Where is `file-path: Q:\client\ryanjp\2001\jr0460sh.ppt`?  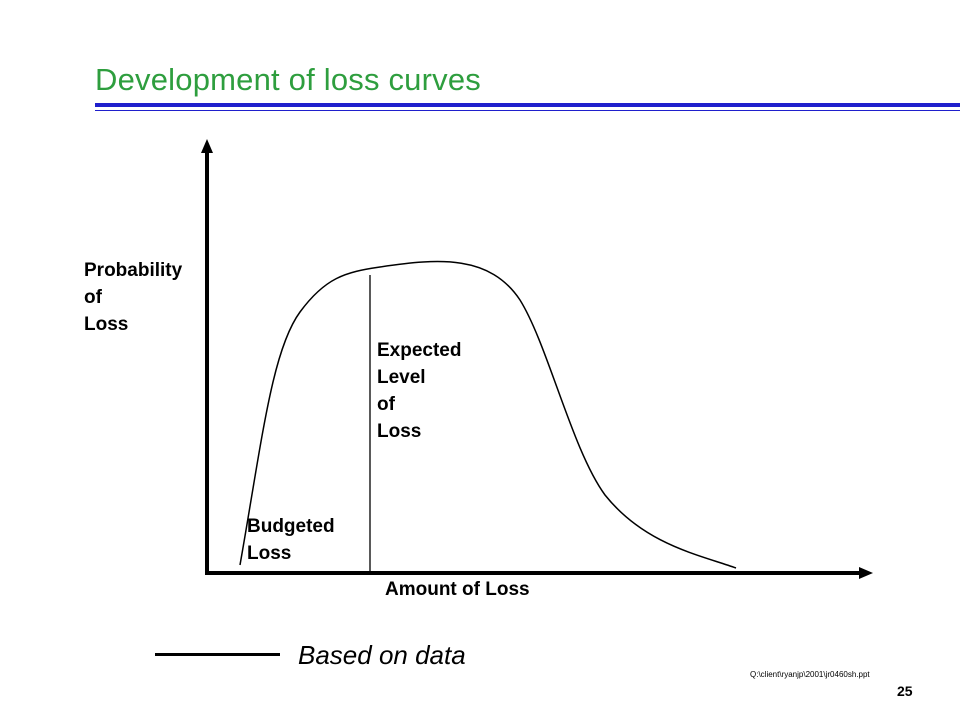
file-path: Q:\client\ryanjp\2001\jr0460sh.ppt is located at coordinates (810, 674).